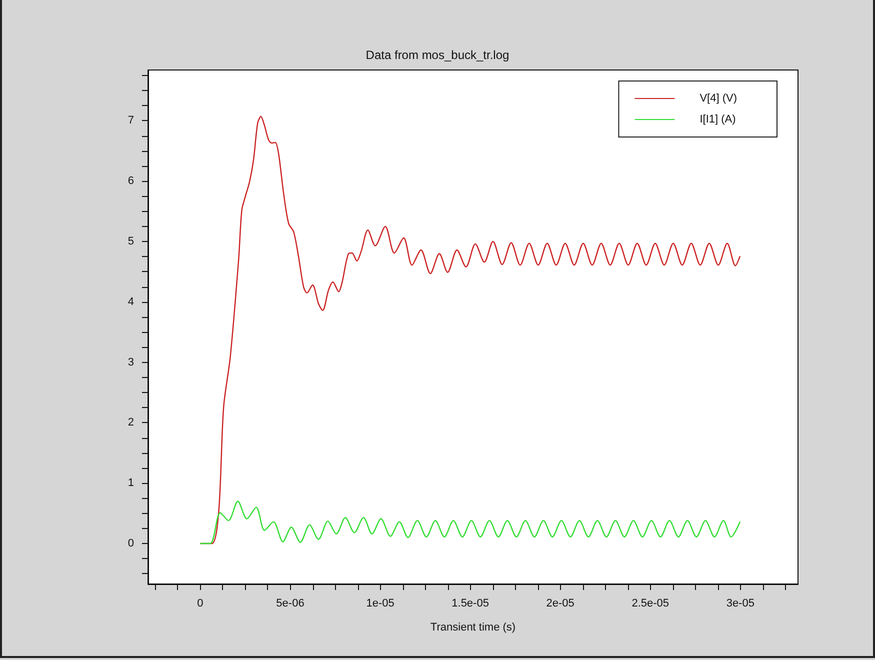 The height and width of the screenshot is (660, 875). I want to click on x-tick-label: 1e-05, so click(380, 604).